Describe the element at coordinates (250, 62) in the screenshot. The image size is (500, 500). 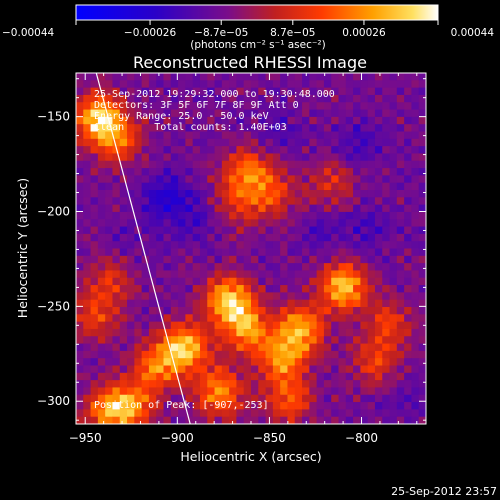
I see `chart-title: Reconstructed RHESSI Image` at that location.